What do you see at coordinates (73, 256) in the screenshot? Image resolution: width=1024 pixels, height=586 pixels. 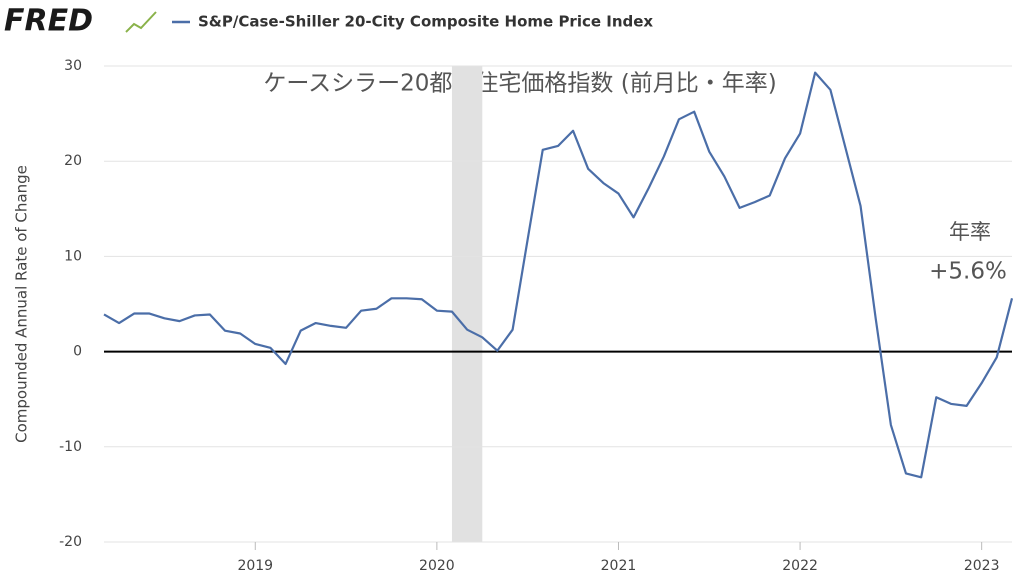 I see `y-tick-label: 10` at bounding box center [73, 256].